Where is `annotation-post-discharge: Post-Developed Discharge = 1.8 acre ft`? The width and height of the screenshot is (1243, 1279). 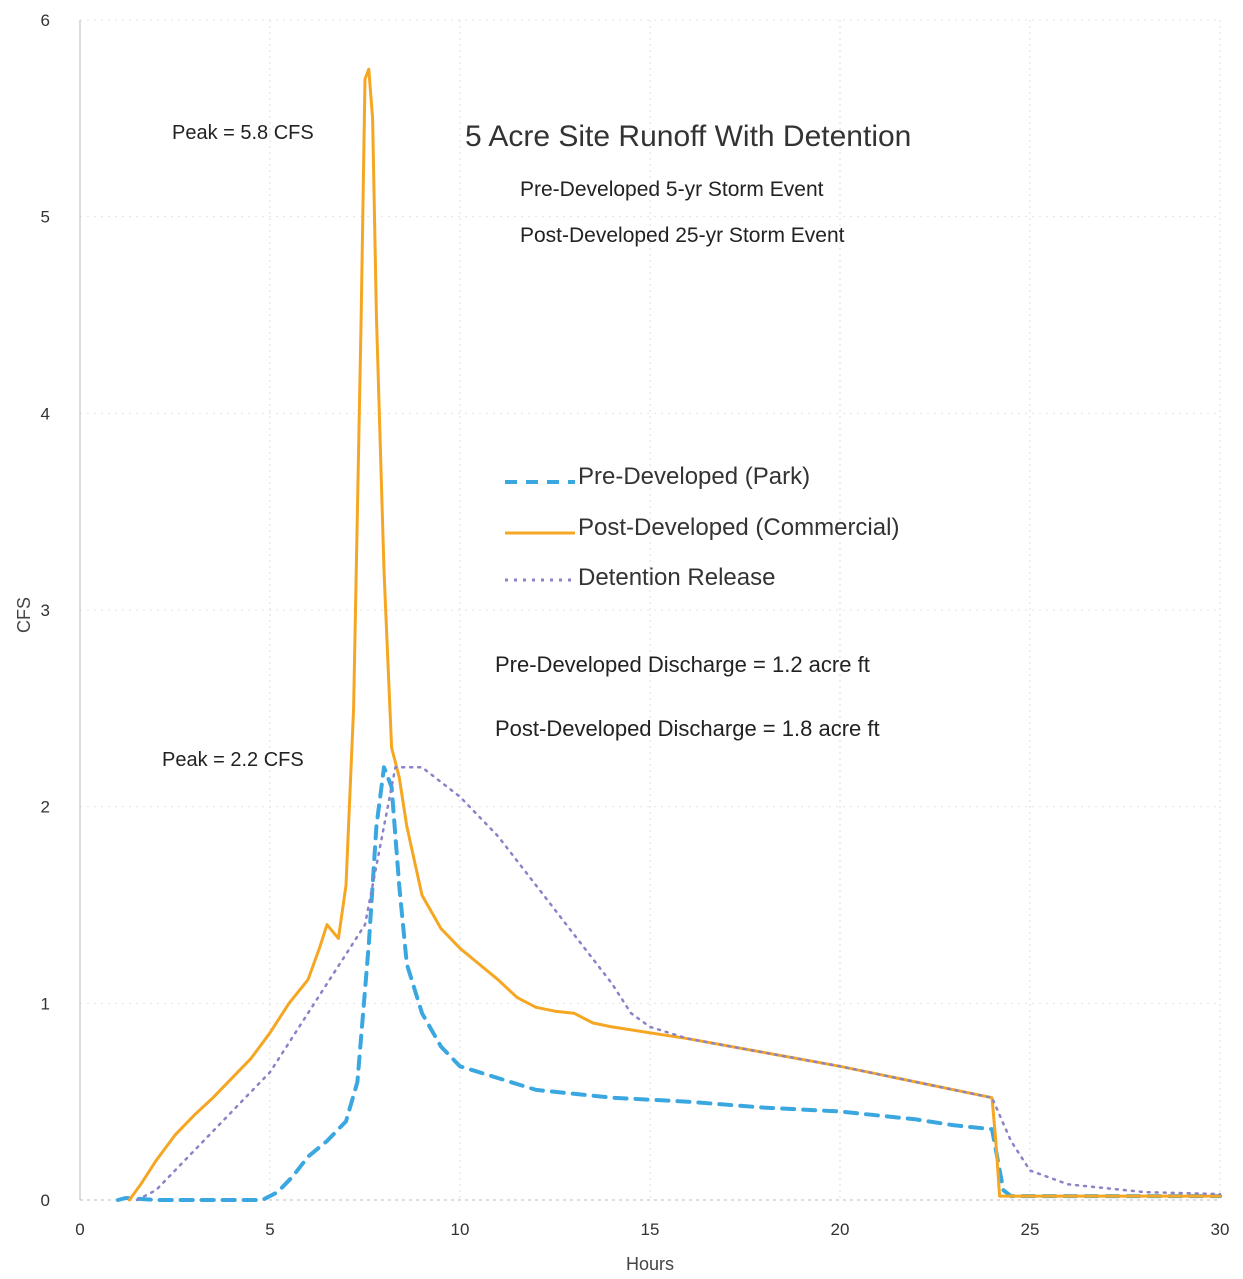
annotation-post-discharge: Post-Developed Discharge = 1.8 acre ft is located at coordinates (687, 728).